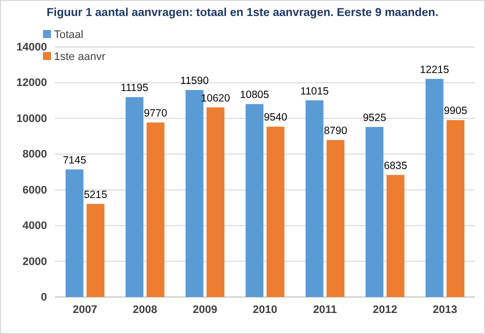  I want to click on x-tick-label: 2008, so click(145, 310).